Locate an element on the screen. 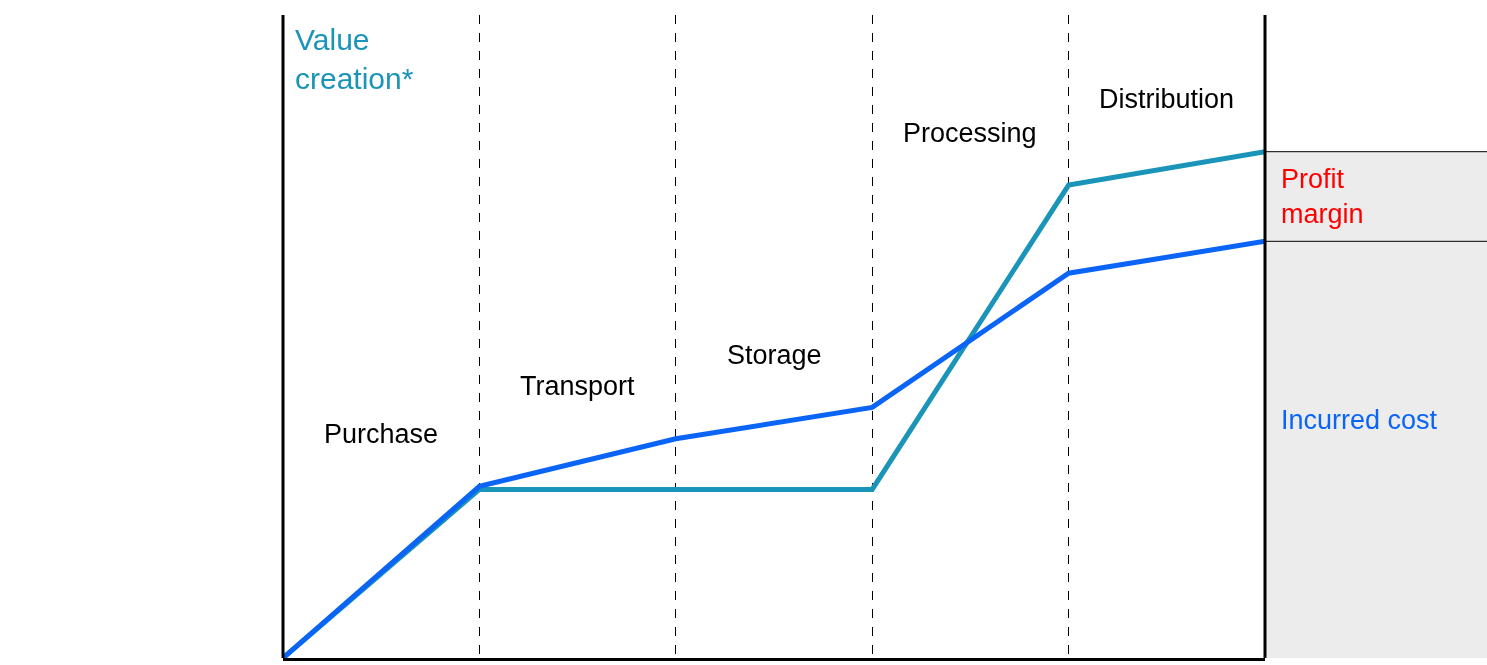 The height and width of the screenshot is (665, 1487). annotation: Purchase is located at coordinates (381, 434).